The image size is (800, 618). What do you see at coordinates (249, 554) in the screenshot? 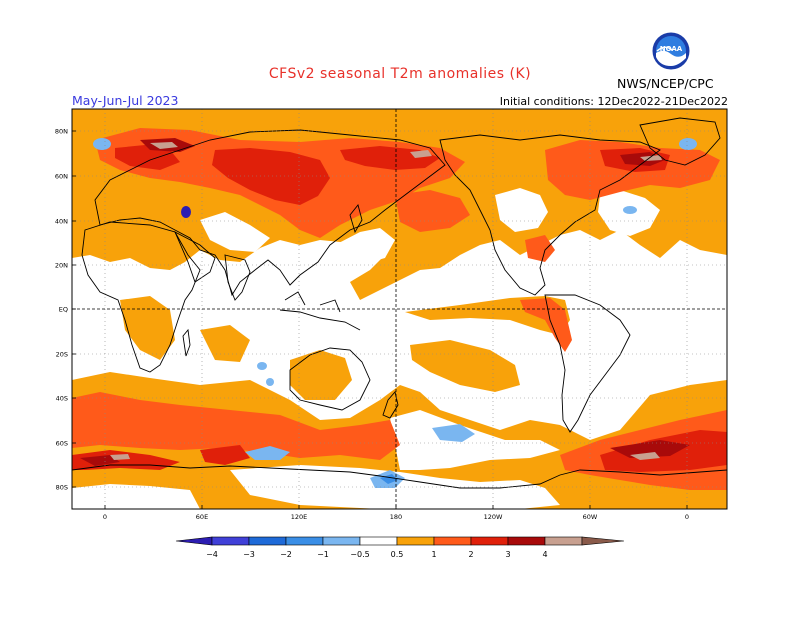
I see `legend-tick-label: −3` at bounding box center [249, 554].